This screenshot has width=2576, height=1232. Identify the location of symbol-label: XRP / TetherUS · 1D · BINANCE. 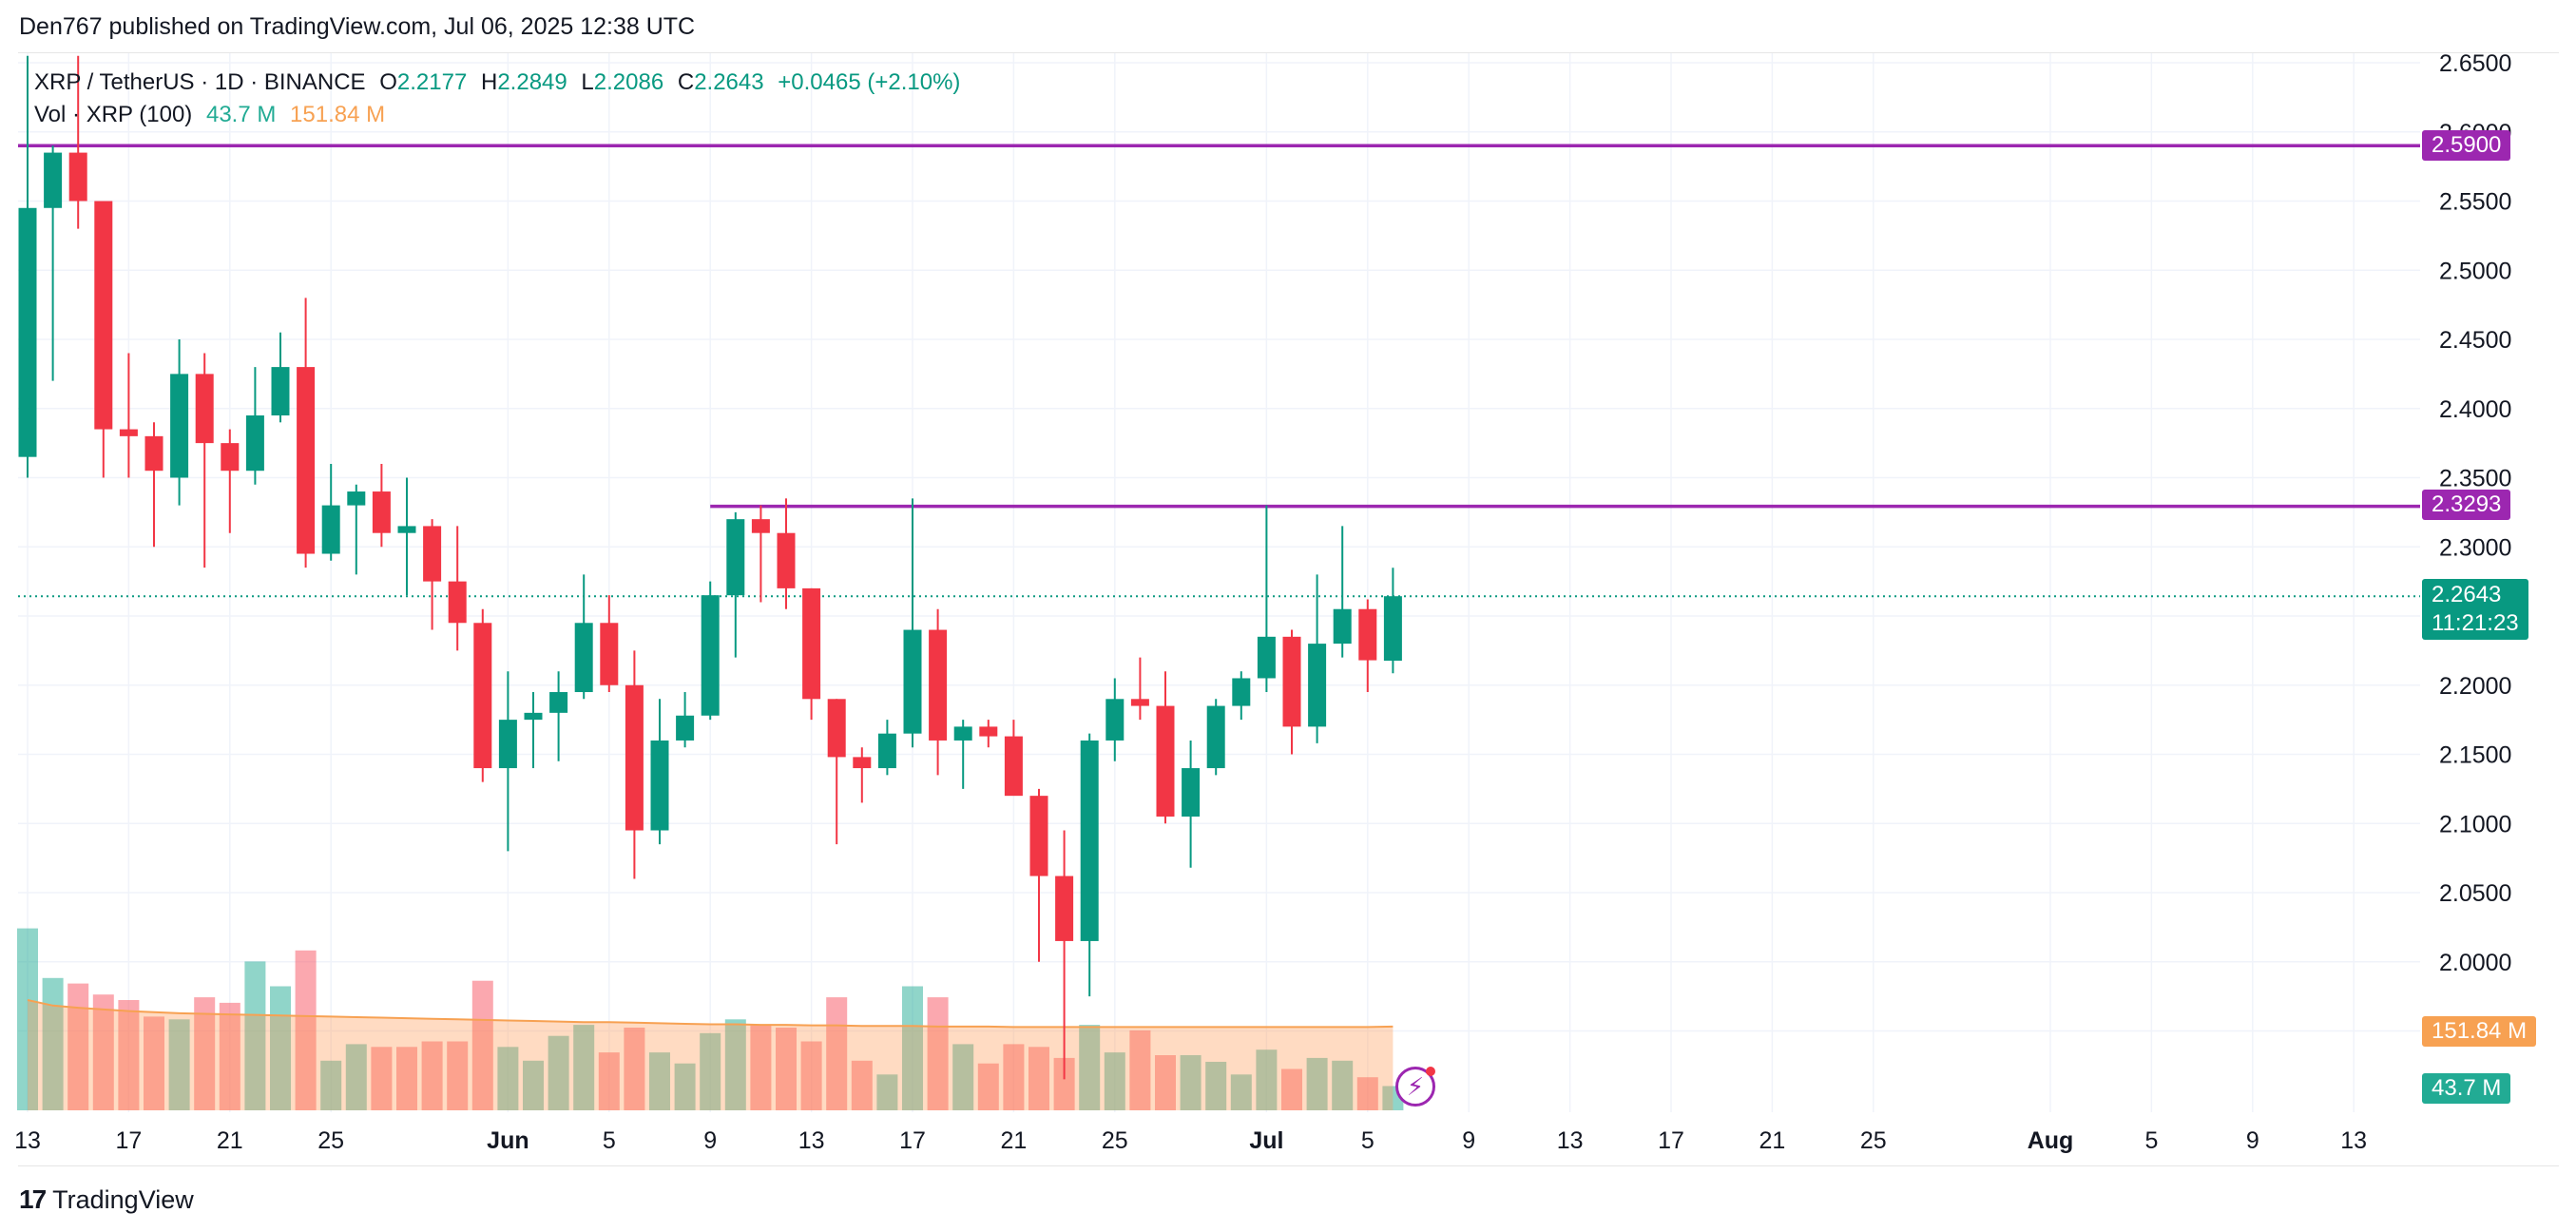
(200, 82).